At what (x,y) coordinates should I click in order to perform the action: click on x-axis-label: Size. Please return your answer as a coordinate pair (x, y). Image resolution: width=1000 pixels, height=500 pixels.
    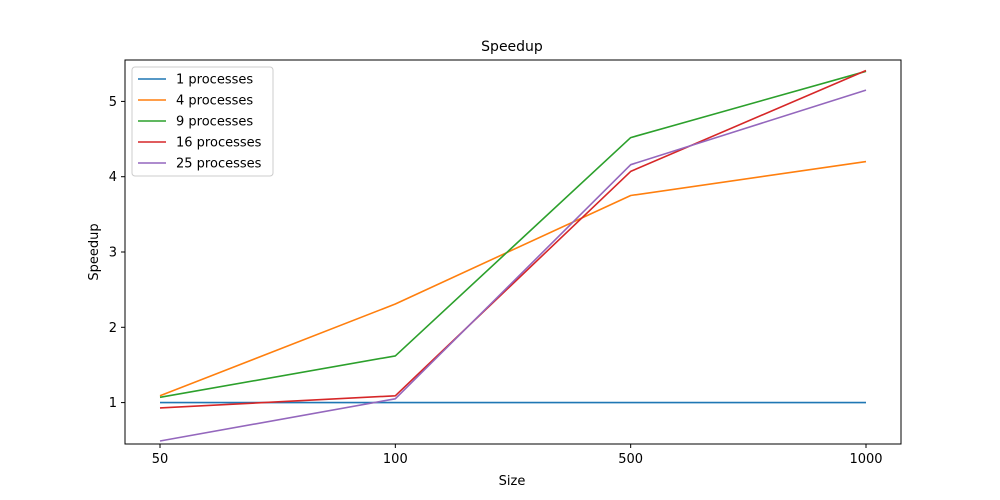
    Looking at the image, I should click on (512, 481).